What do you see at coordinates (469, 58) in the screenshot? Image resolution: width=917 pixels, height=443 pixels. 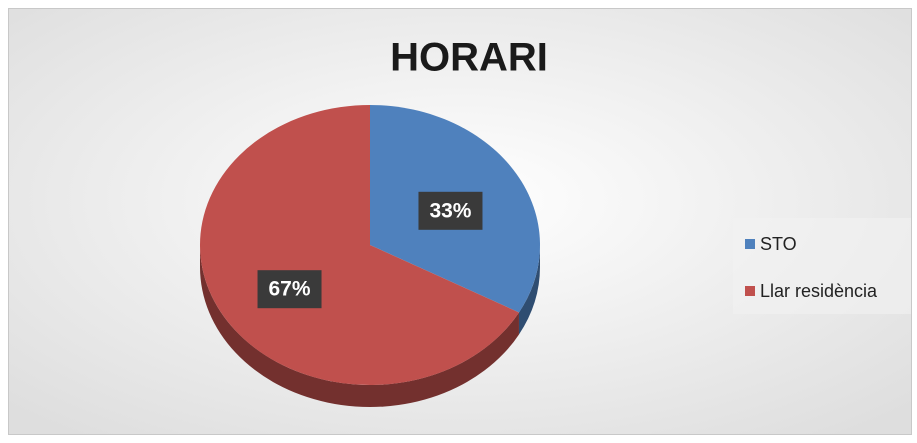 I see `chart-title: HORARI` at bounding box center [469, 58].